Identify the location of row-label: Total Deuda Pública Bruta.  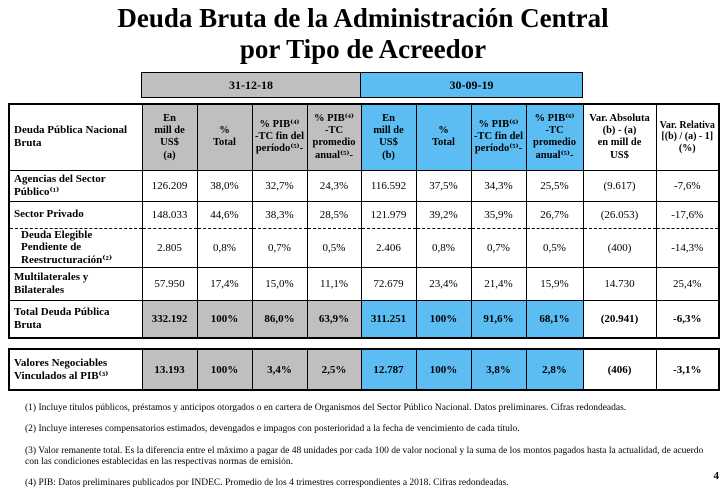
(75, 319).